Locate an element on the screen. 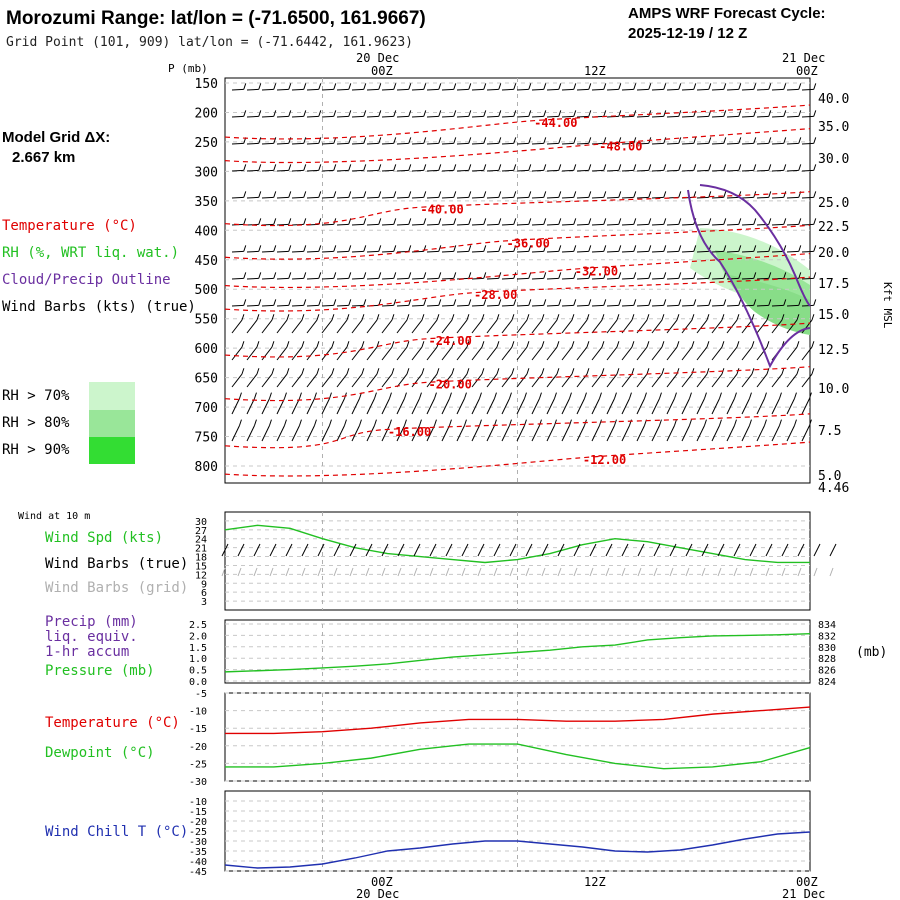 The image size is (900, 900). panel-tick-label: 15 is located at coordinates (201, 566).